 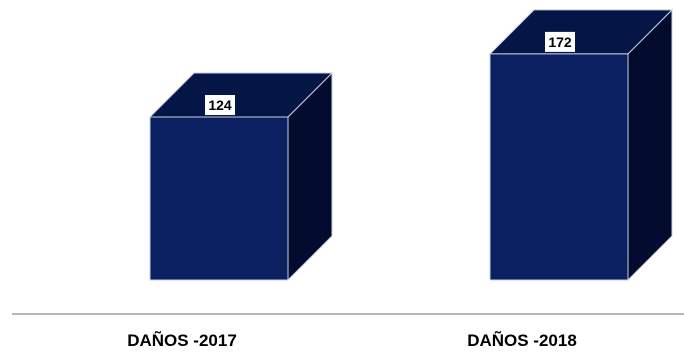 I want to click on category-label-1: DAÑOS -2017, so click(x=182, y=340).